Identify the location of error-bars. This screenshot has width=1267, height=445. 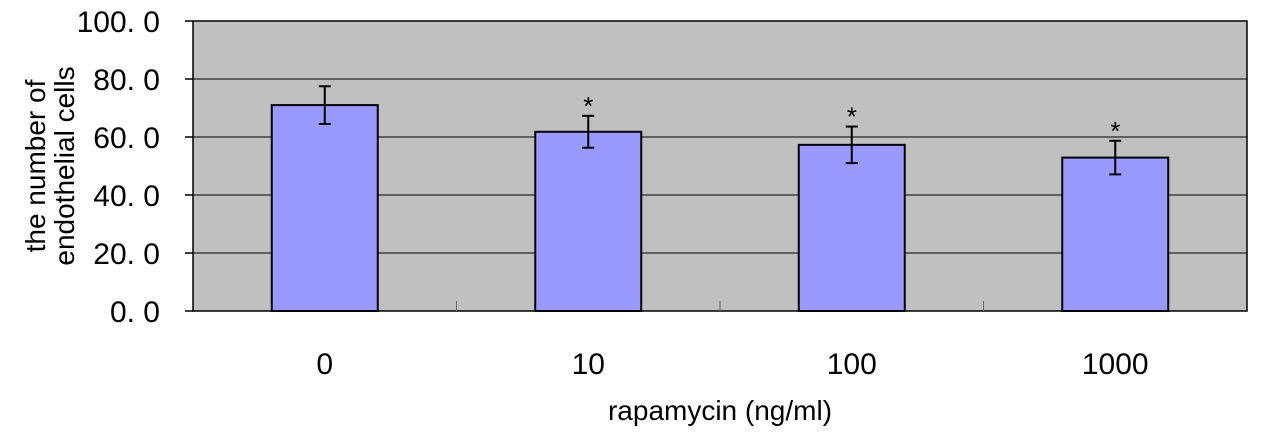
(720, 130).